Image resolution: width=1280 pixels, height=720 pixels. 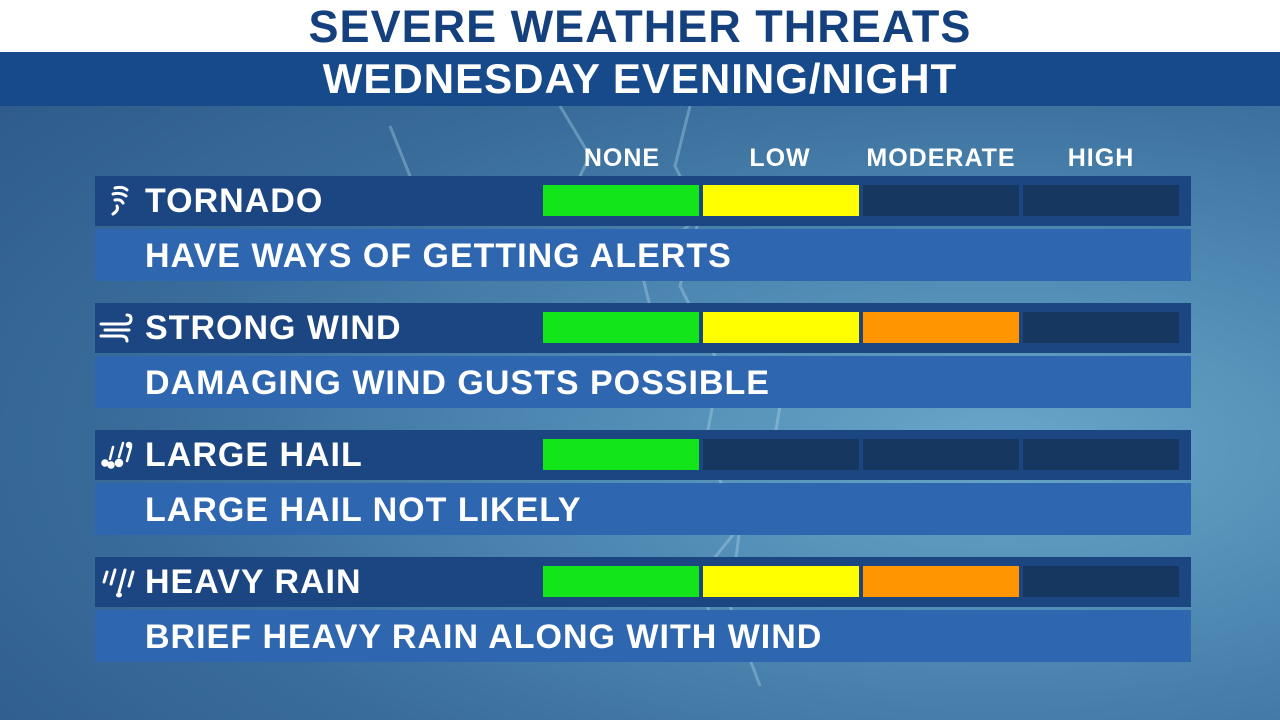 I want to click on wind-icon, so click(x=116, y=328).